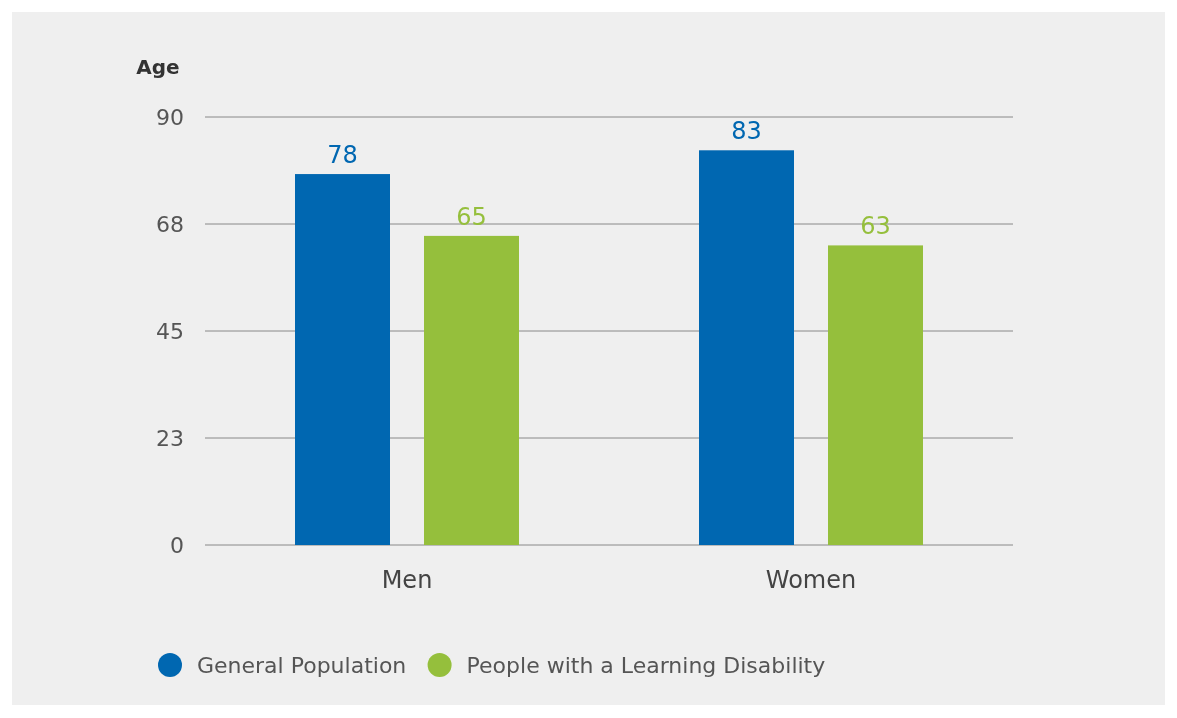 This screenshot has width=1177, height=718. What do you see at coordinates (170, 331) in the screenshot?
I see `y-tick-label: 45` at bounding box center [170, 331].